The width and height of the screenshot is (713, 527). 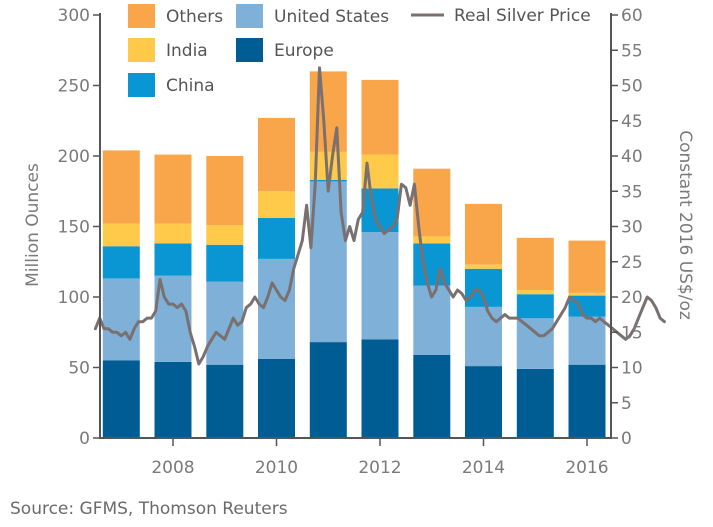 I want to click on bar-others-2010, so click(x=276, y=154).